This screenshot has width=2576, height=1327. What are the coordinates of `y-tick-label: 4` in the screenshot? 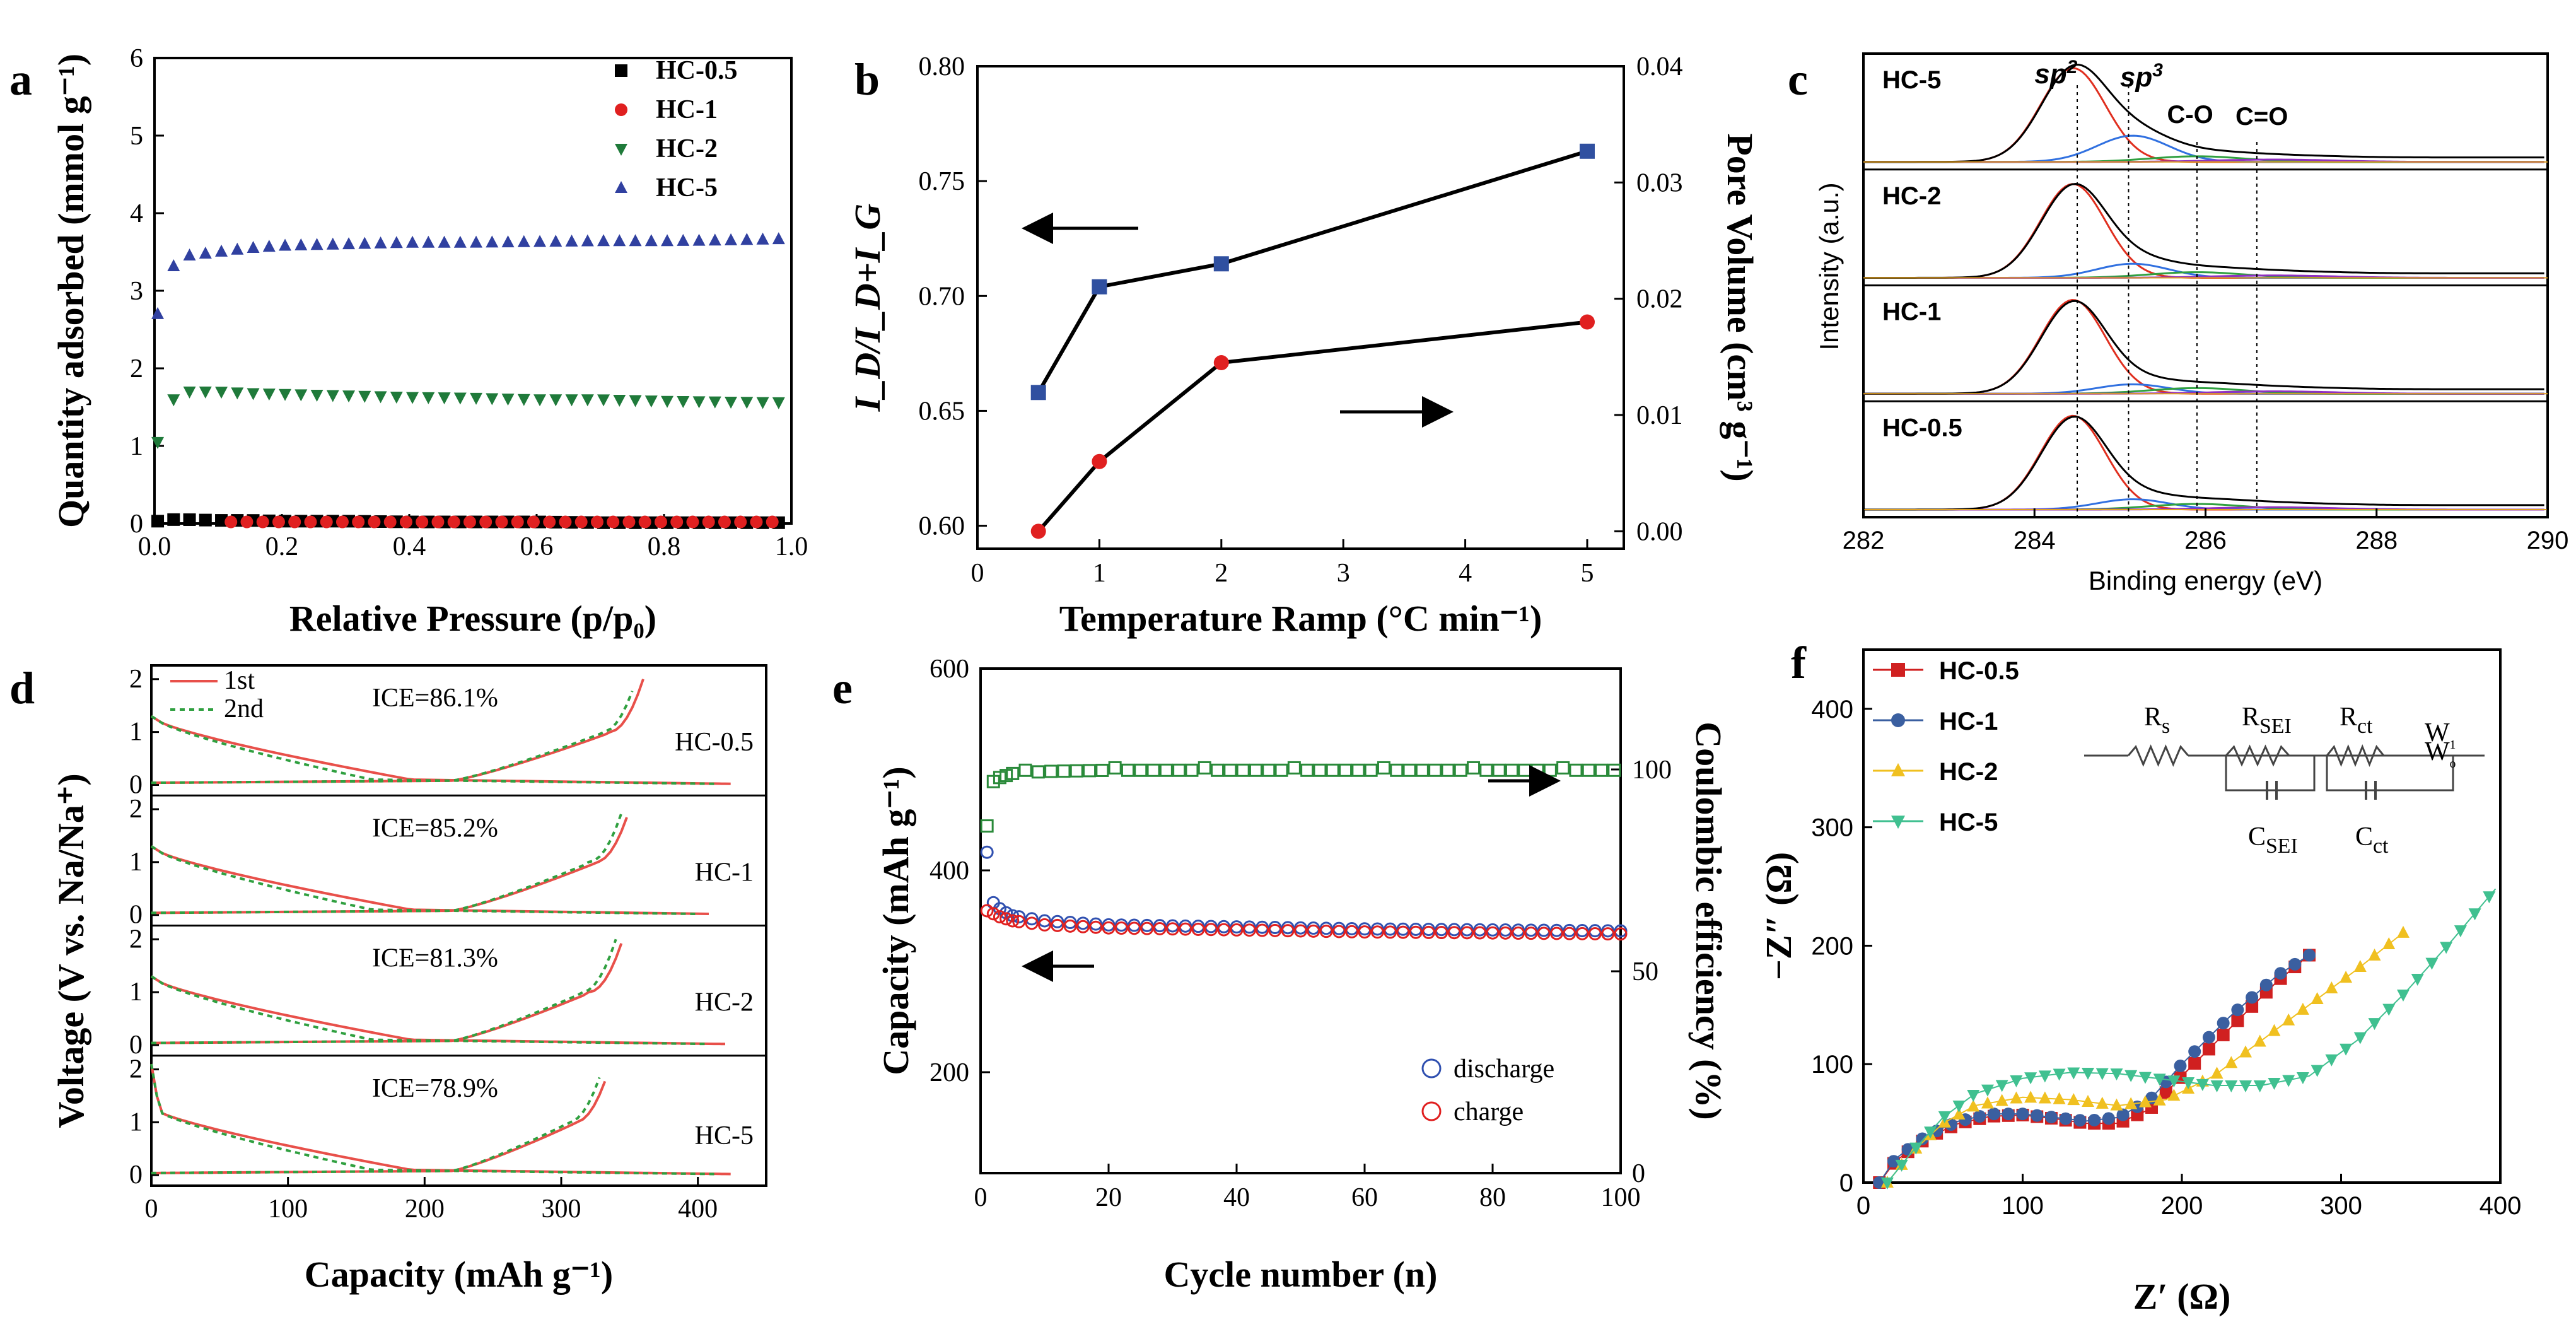 It's located at (137, 213).